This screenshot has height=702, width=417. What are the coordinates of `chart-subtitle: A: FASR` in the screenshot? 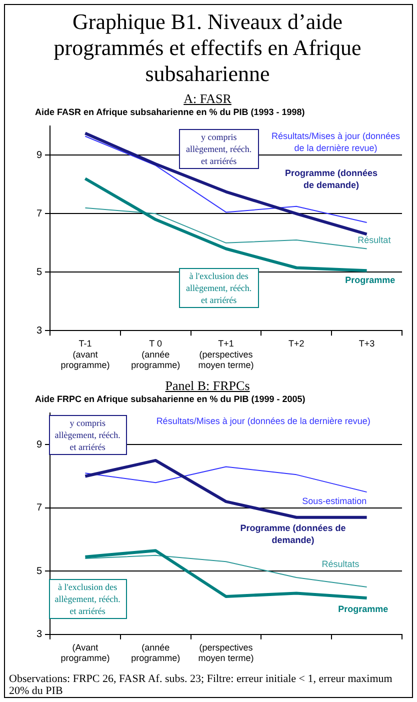 It's located at (207, 99).